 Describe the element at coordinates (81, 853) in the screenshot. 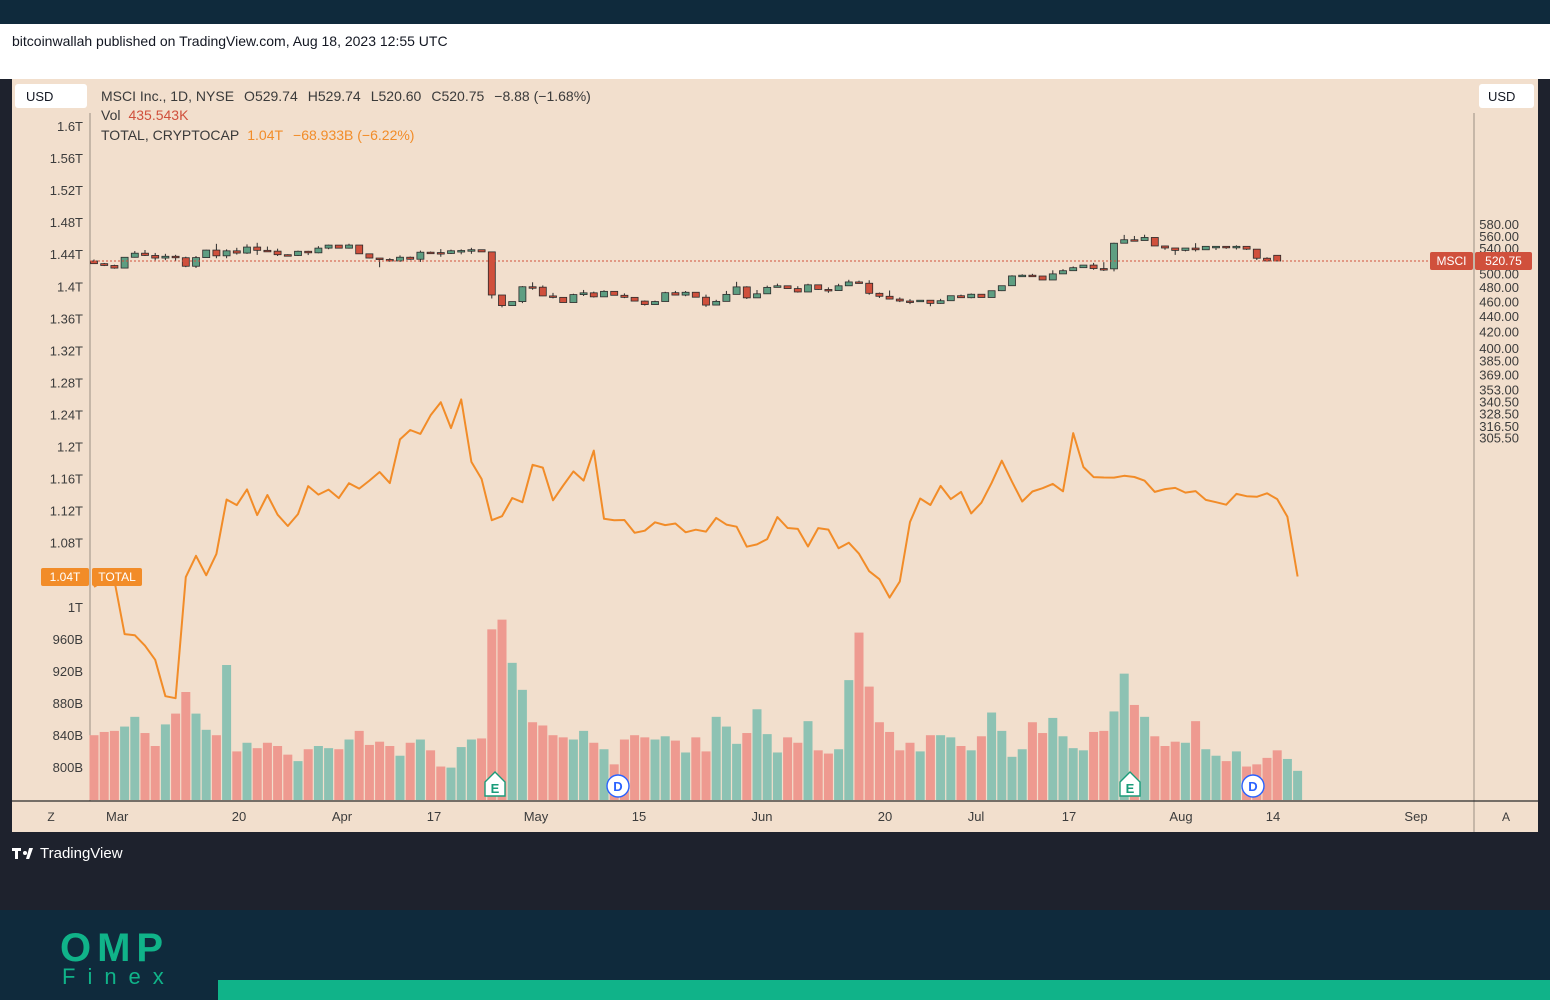

I see `tradingview-wordmark: TradingView` at that location.